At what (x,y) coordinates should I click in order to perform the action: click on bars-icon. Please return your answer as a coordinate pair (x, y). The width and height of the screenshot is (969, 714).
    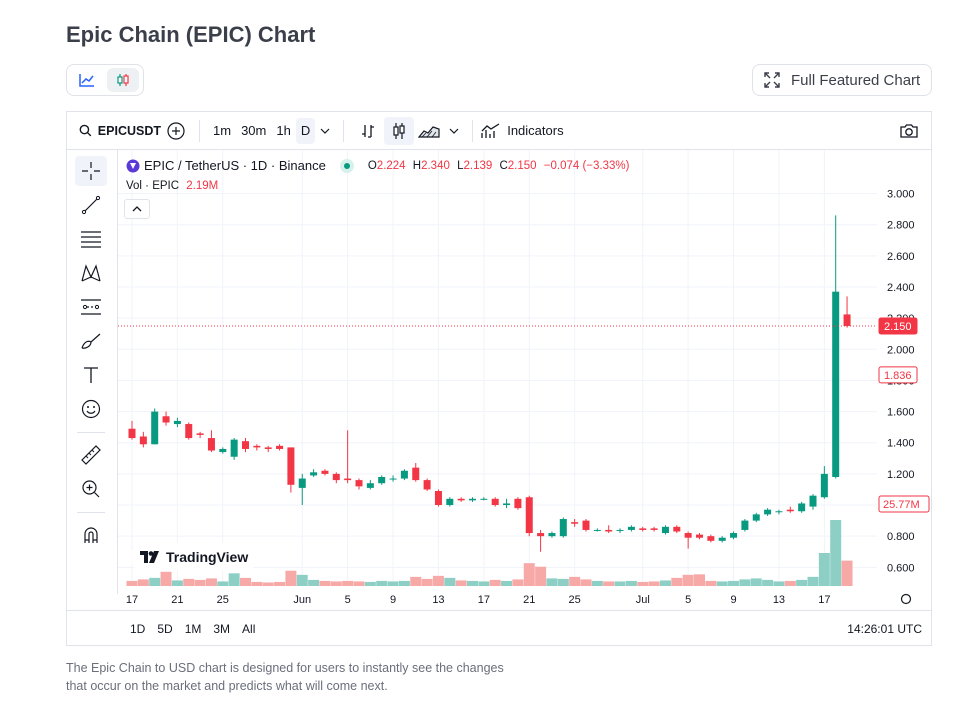
    Looking at the image, I should click on (368, 131).